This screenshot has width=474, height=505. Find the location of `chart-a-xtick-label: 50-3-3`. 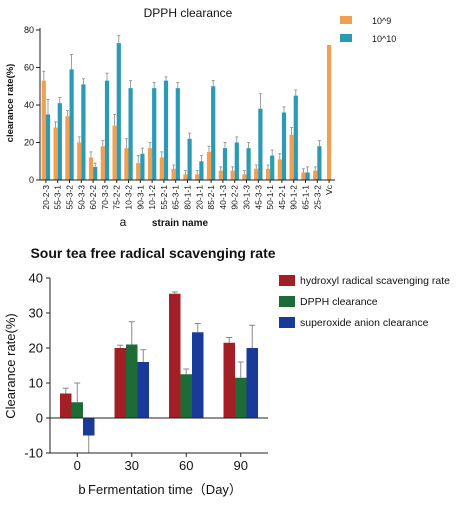

chart-a-xtick-label: 50-3-3 is located at coordinates (81, 197).